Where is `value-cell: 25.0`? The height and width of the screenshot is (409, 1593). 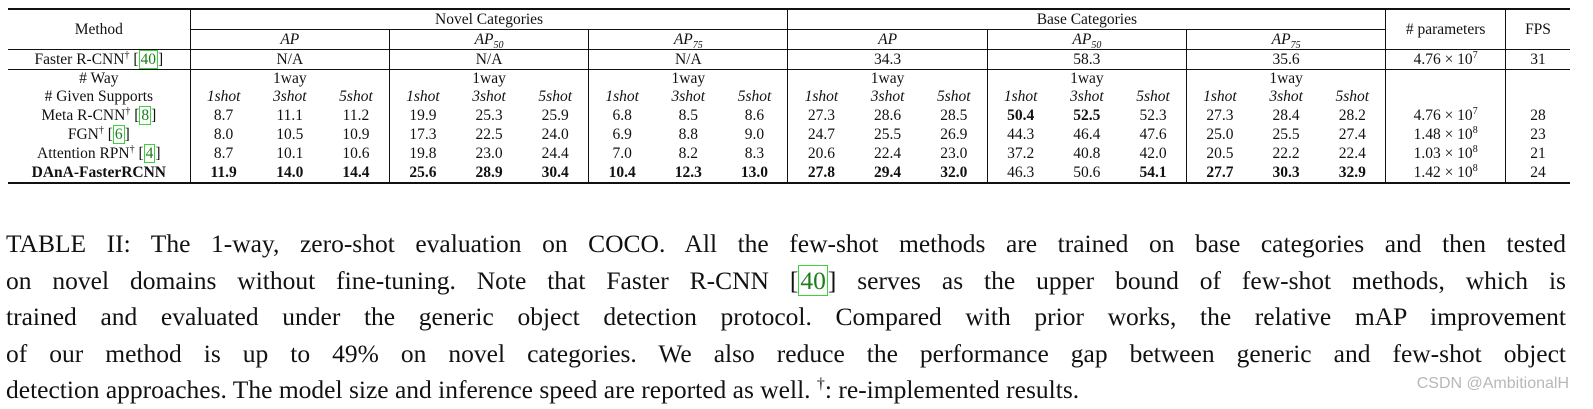
value-cell: 25.0 is located at coordinates (1220, 134).